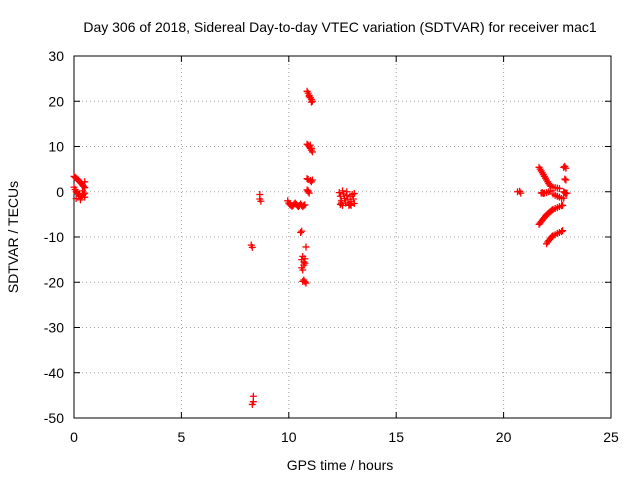  Describe the element at coordinates (56, 101) in the screenshot. I see `y-tick-label: 20` at that location.